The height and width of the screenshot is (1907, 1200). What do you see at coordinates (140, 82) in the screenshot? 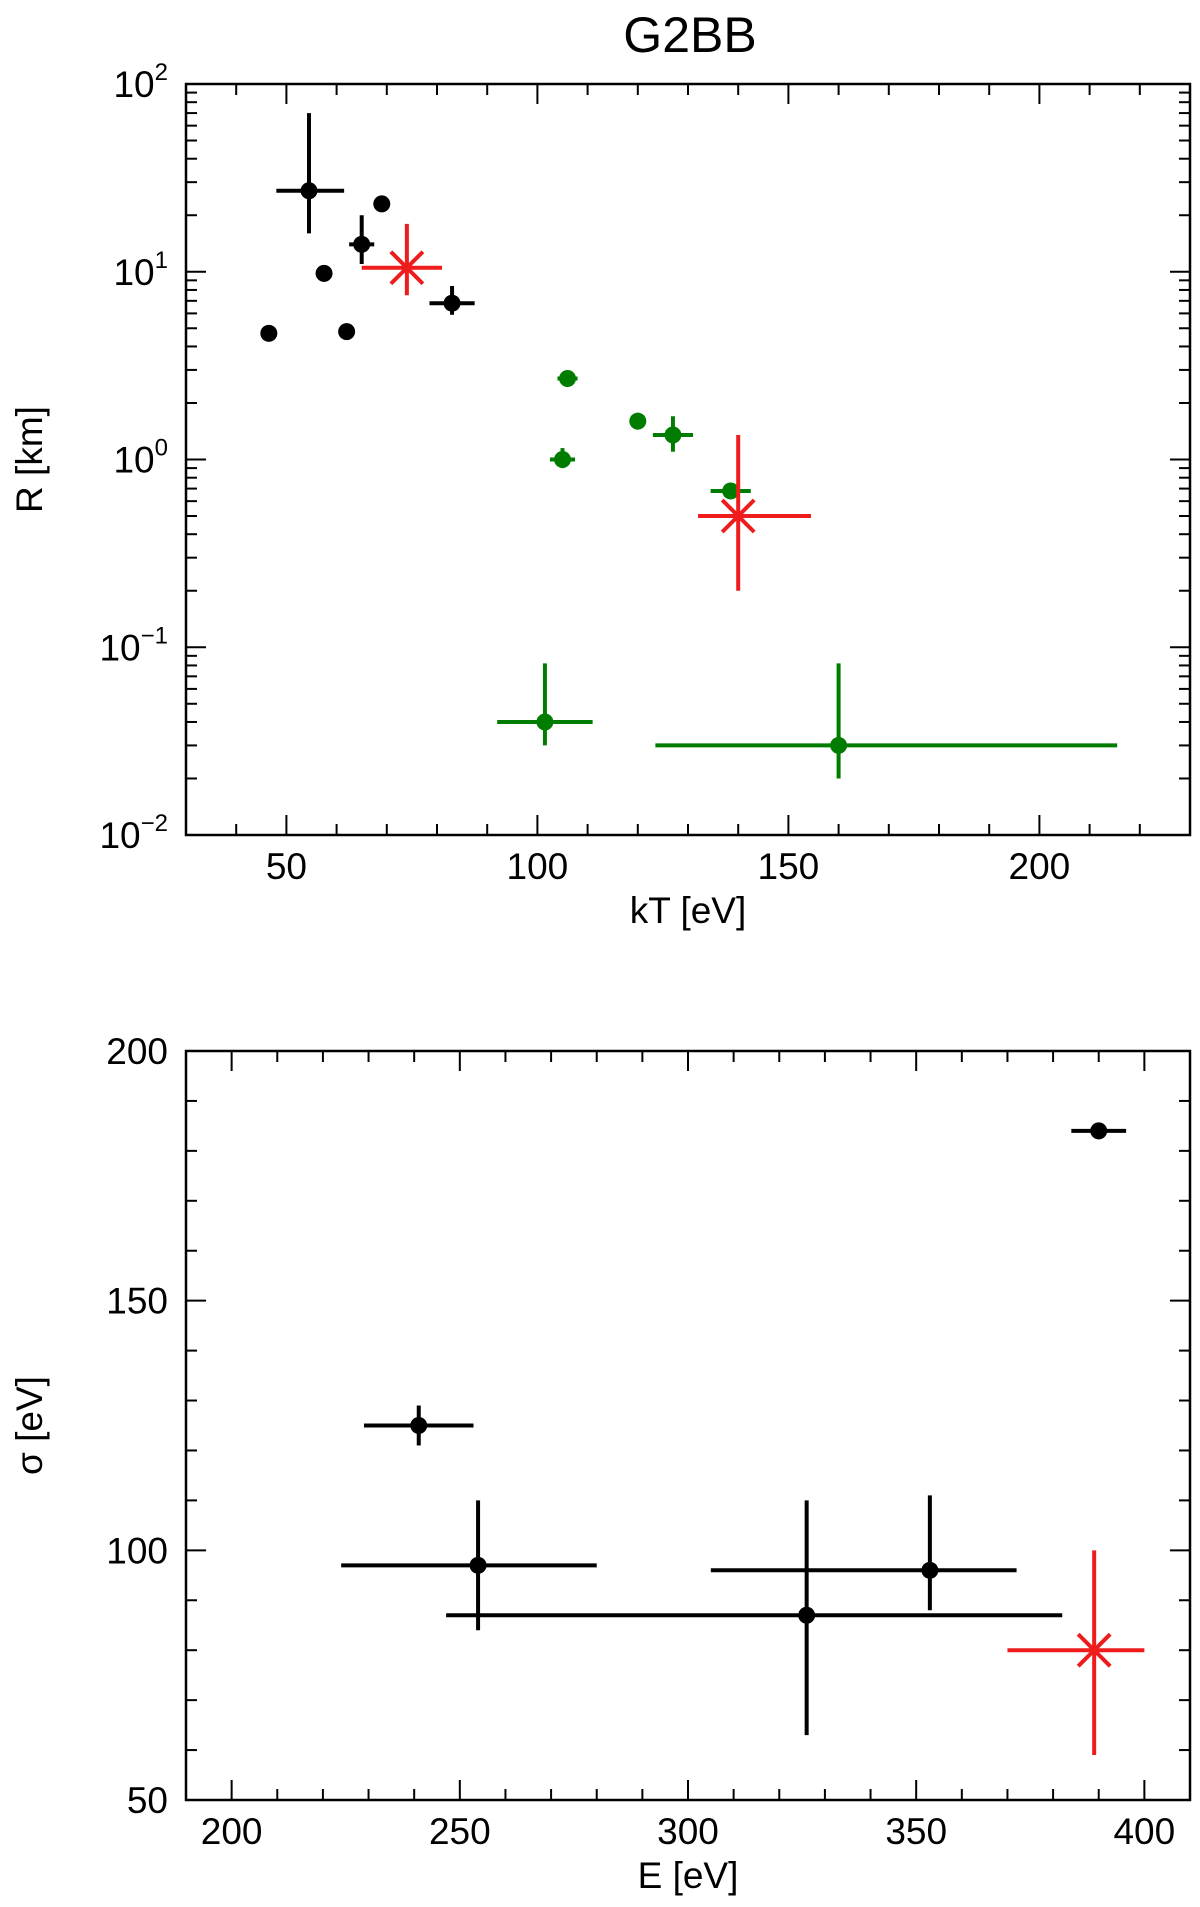
I see `y-tick-label: 102` at bounding box center [140, 82].